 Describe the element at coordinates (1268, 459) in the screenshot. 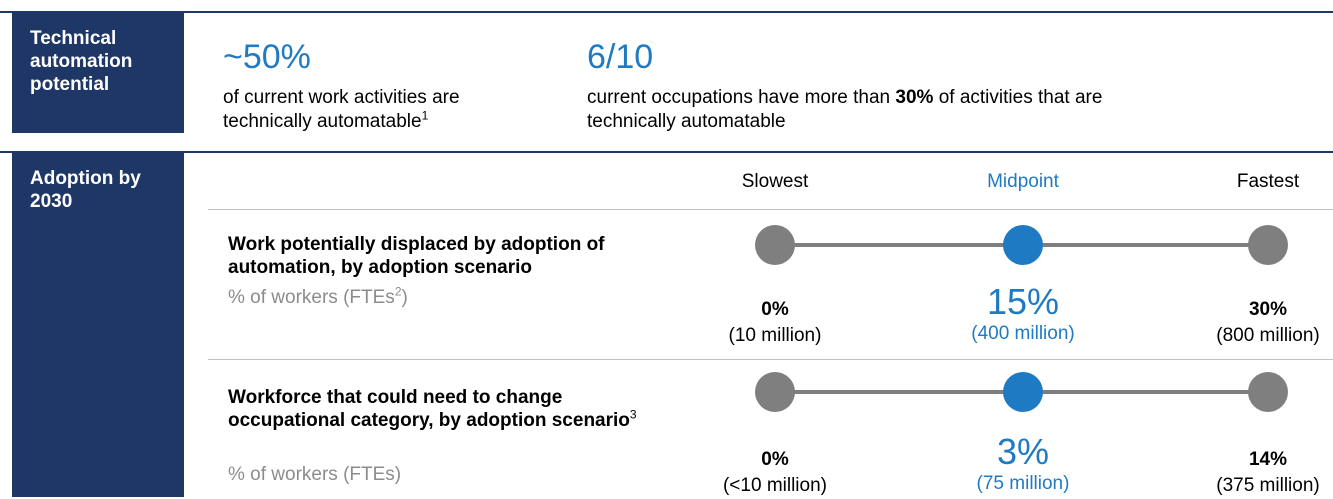

I see `pct: 14%` at that location.